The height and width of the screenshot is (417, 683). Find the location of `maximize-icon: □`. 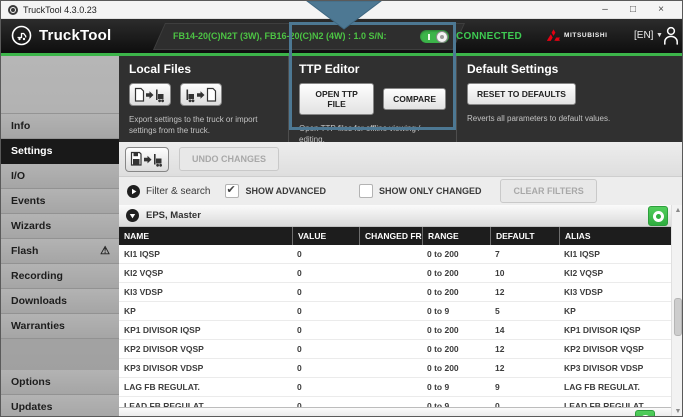

maximize-icon: □ is located at coordinates (633, 9).